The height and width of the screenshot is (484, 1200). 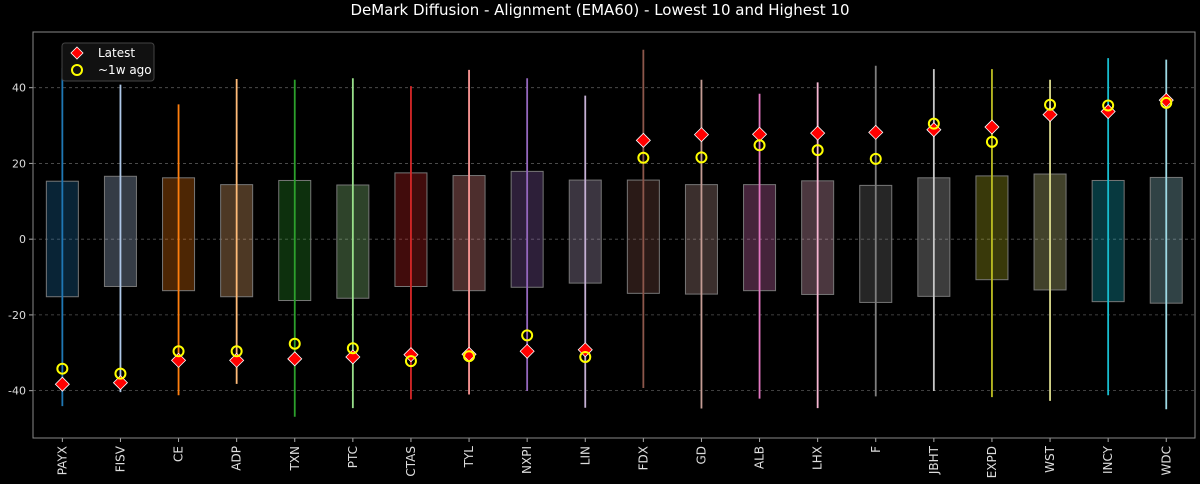 I want to click on y-tick-label: 40, so click(x=19, y=88).